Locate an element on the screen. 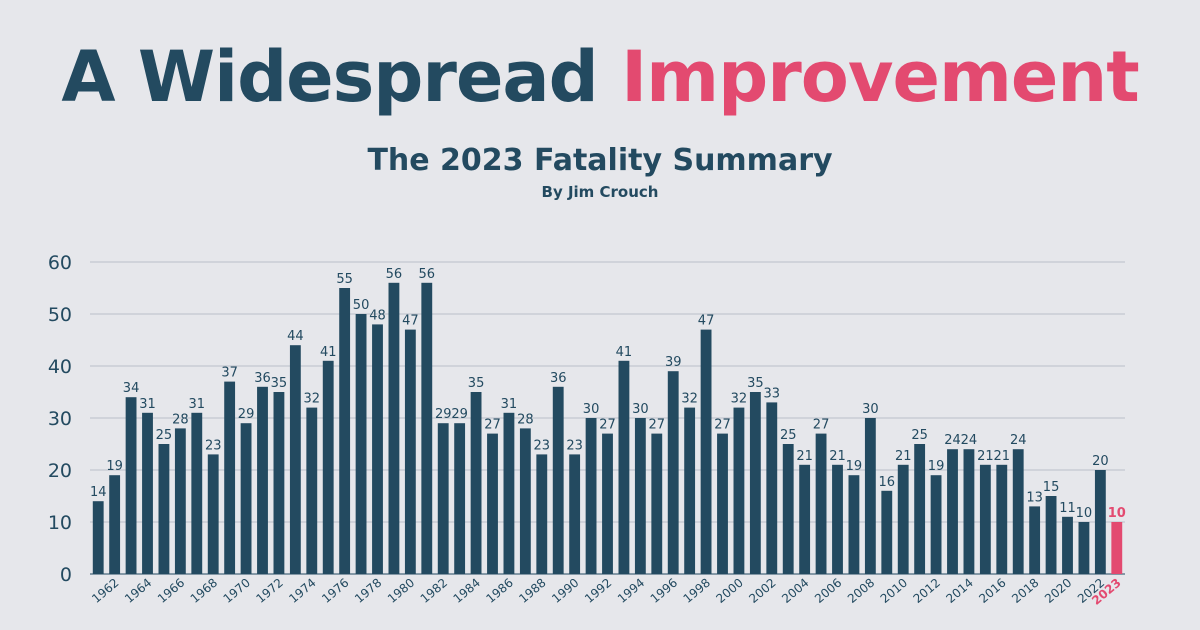  bar-value-label: 16 is located at coordinates (887, 482).